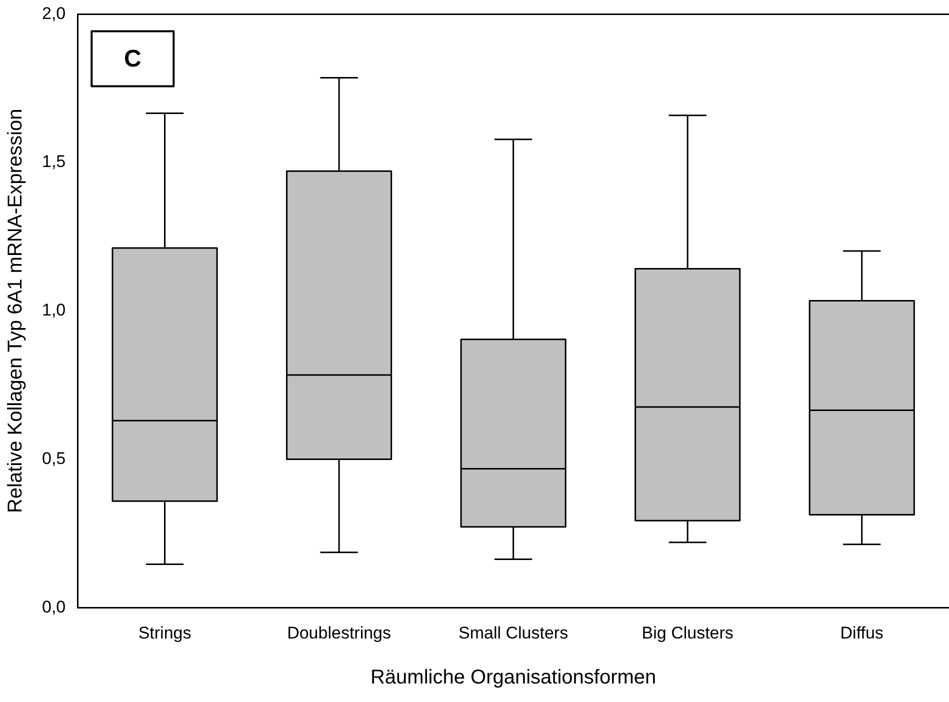 The height and width of the screenshot is (702, 949). What do you see at coordinates (688, 632) in the screenshot?
I see `x-tick-label: Big Clusters` at bounding box center [688, 632].